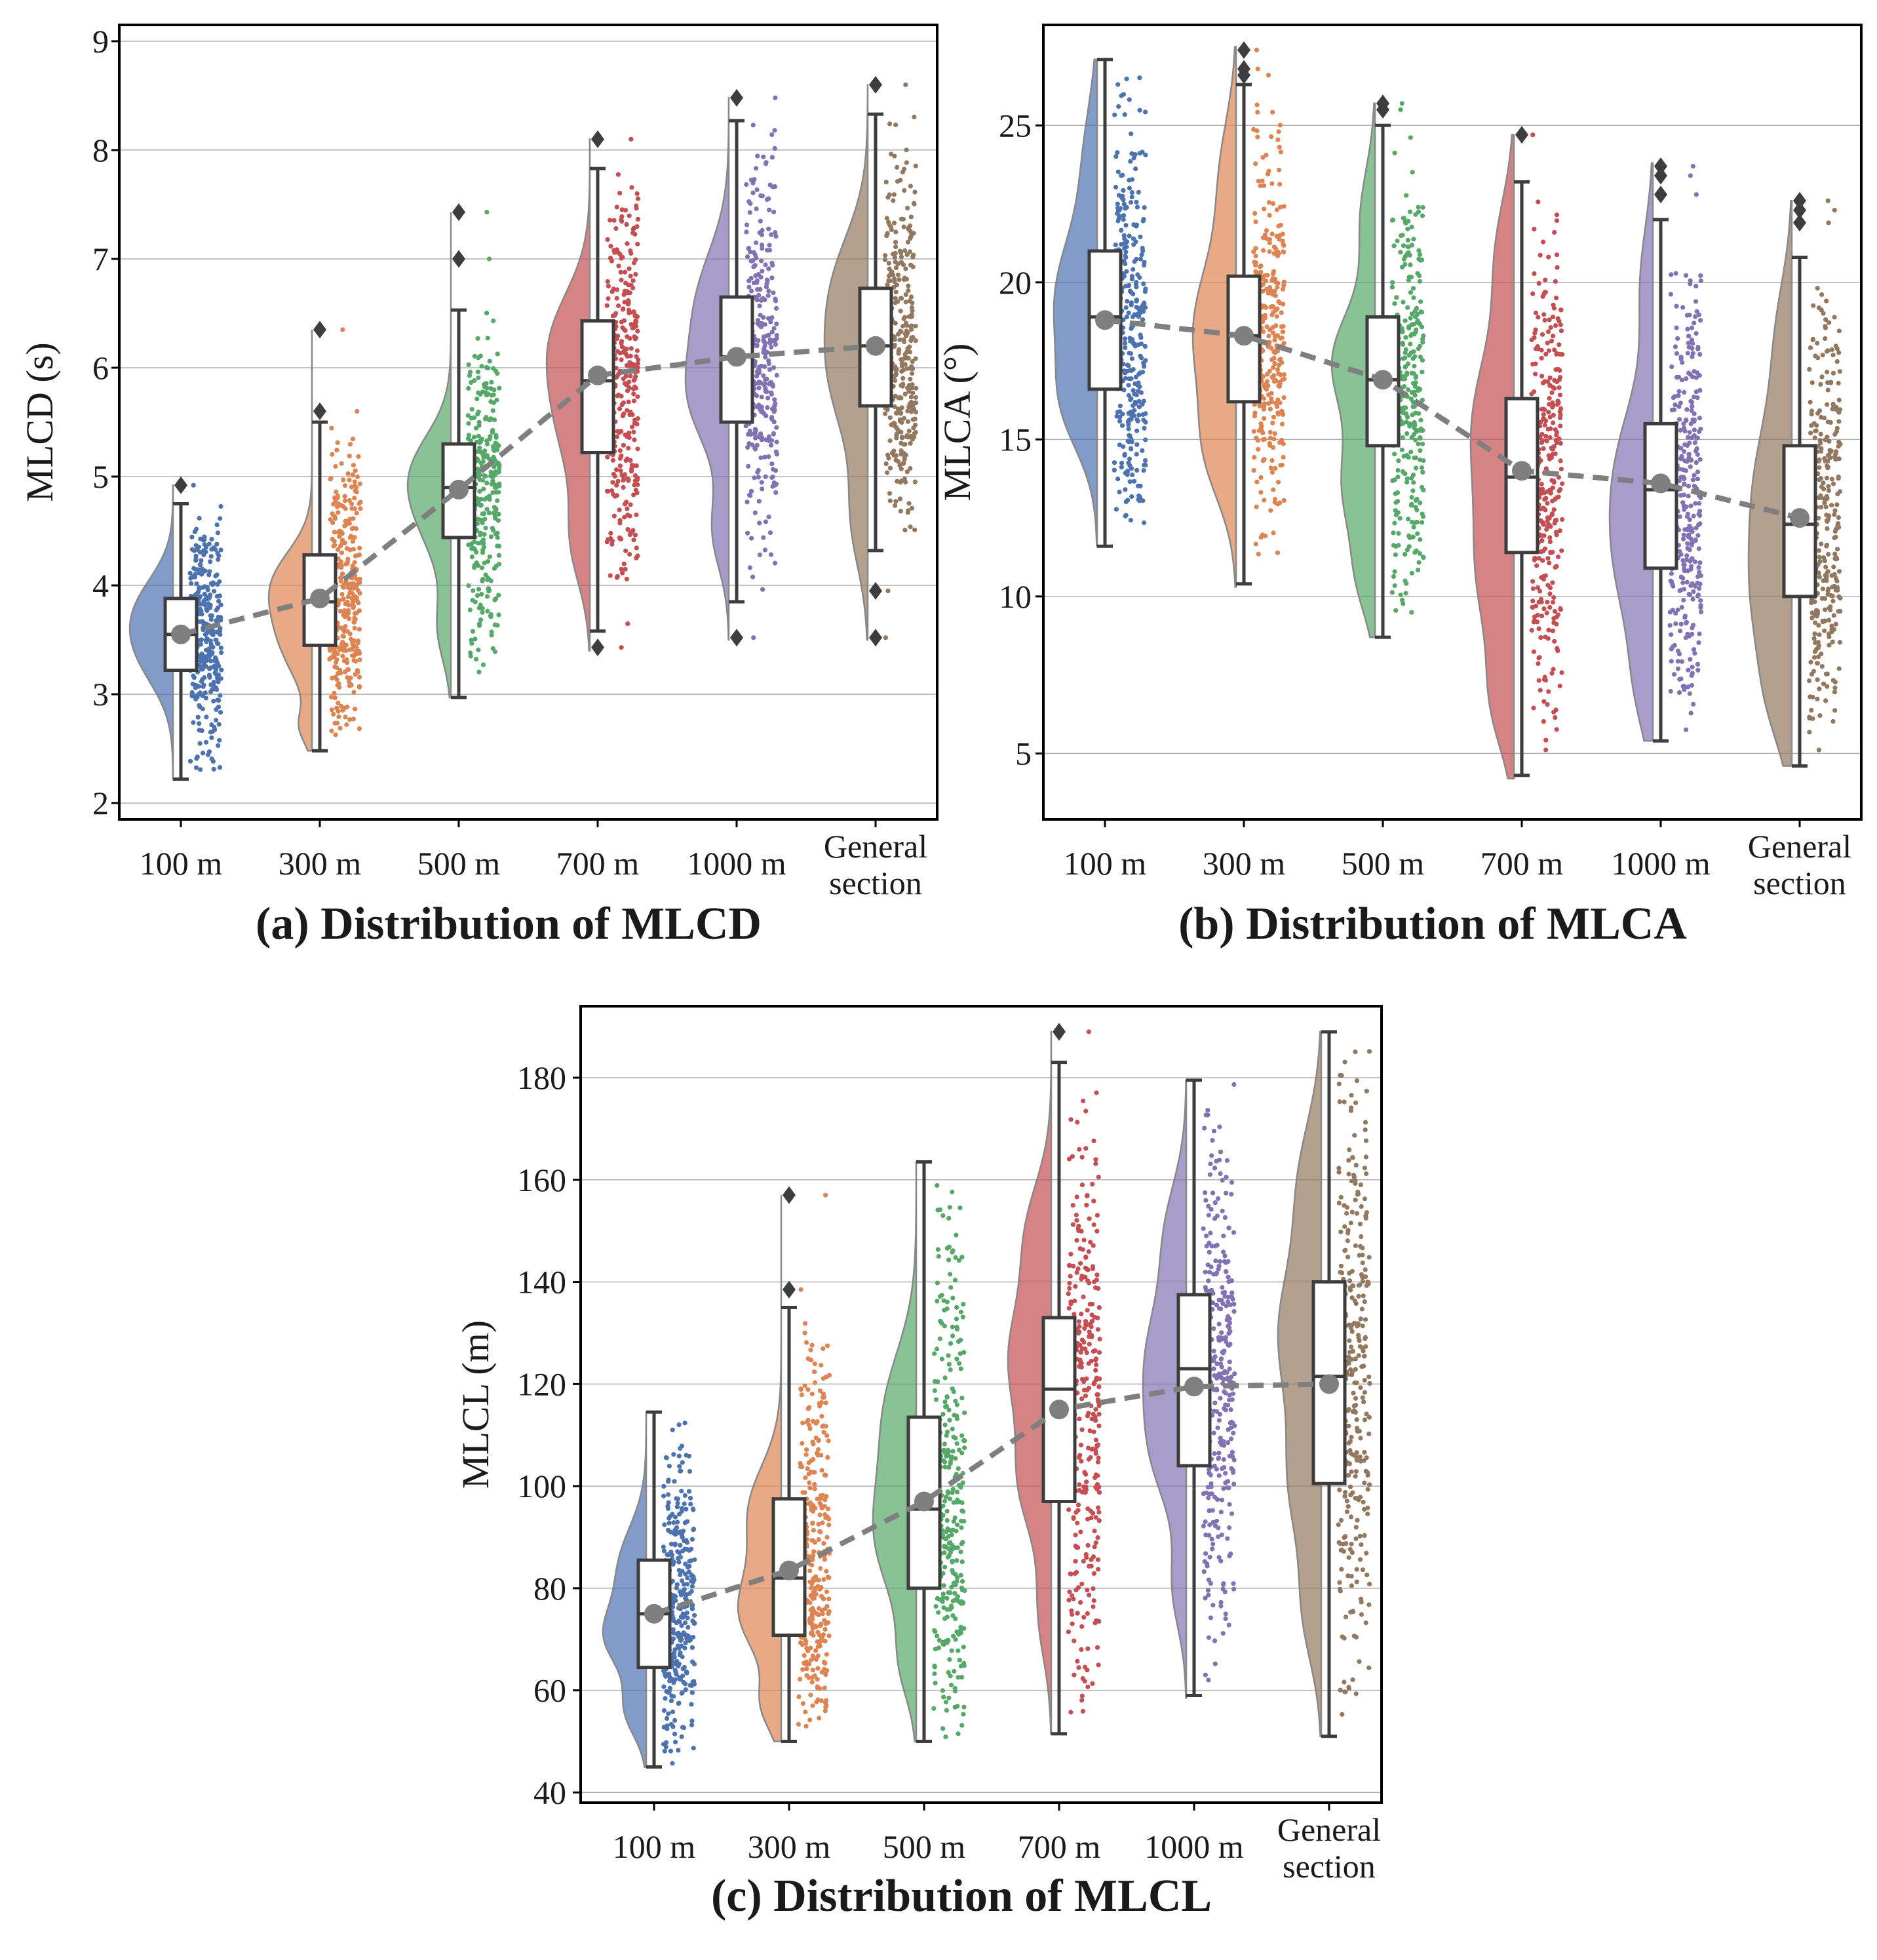 The width and height of the screenshot is (1877, 1960). What do you see at coordinates (541, 1486) in the screenshot?
I see `y-tick-label: 100` at bounding box center [541, 1486].